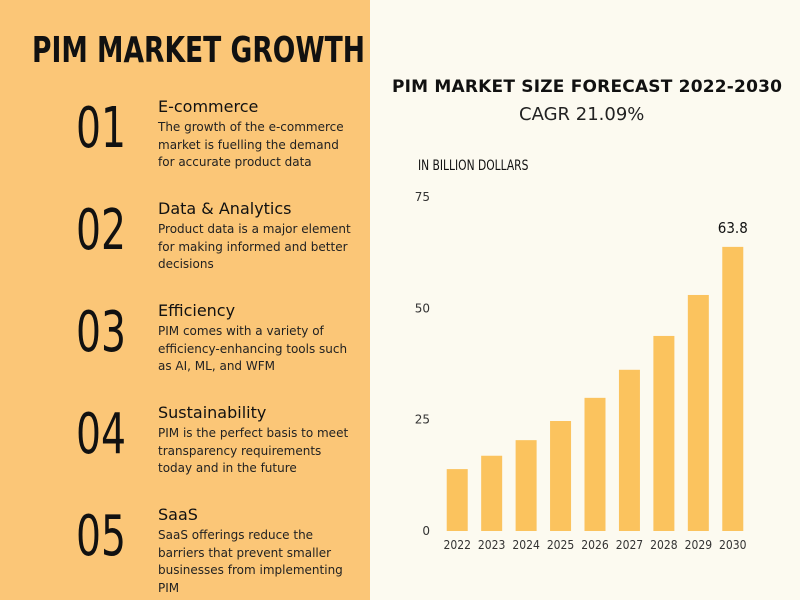 Image resolution: width=800 pixels, height=600 pixels. What do you see at coordinates (225, 208) in the screenshot?
I see `item-heading: Data & Analytics` at bounding box center [225, 208].